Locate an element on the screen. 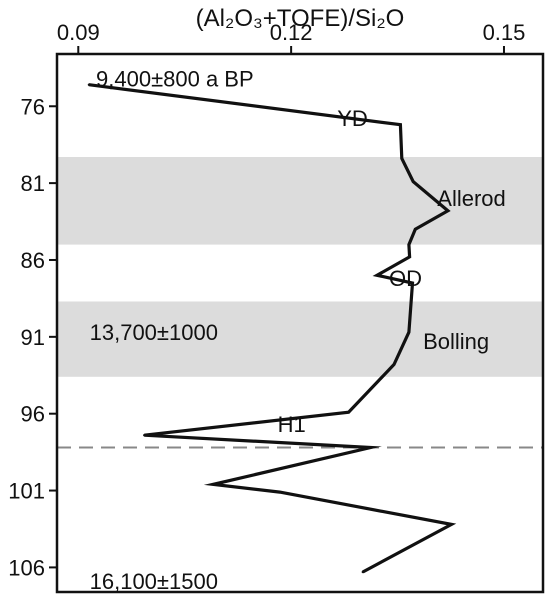 This screenshot has width=550, height=601. annotation-label: H1 is located at coordinates (292, 424).